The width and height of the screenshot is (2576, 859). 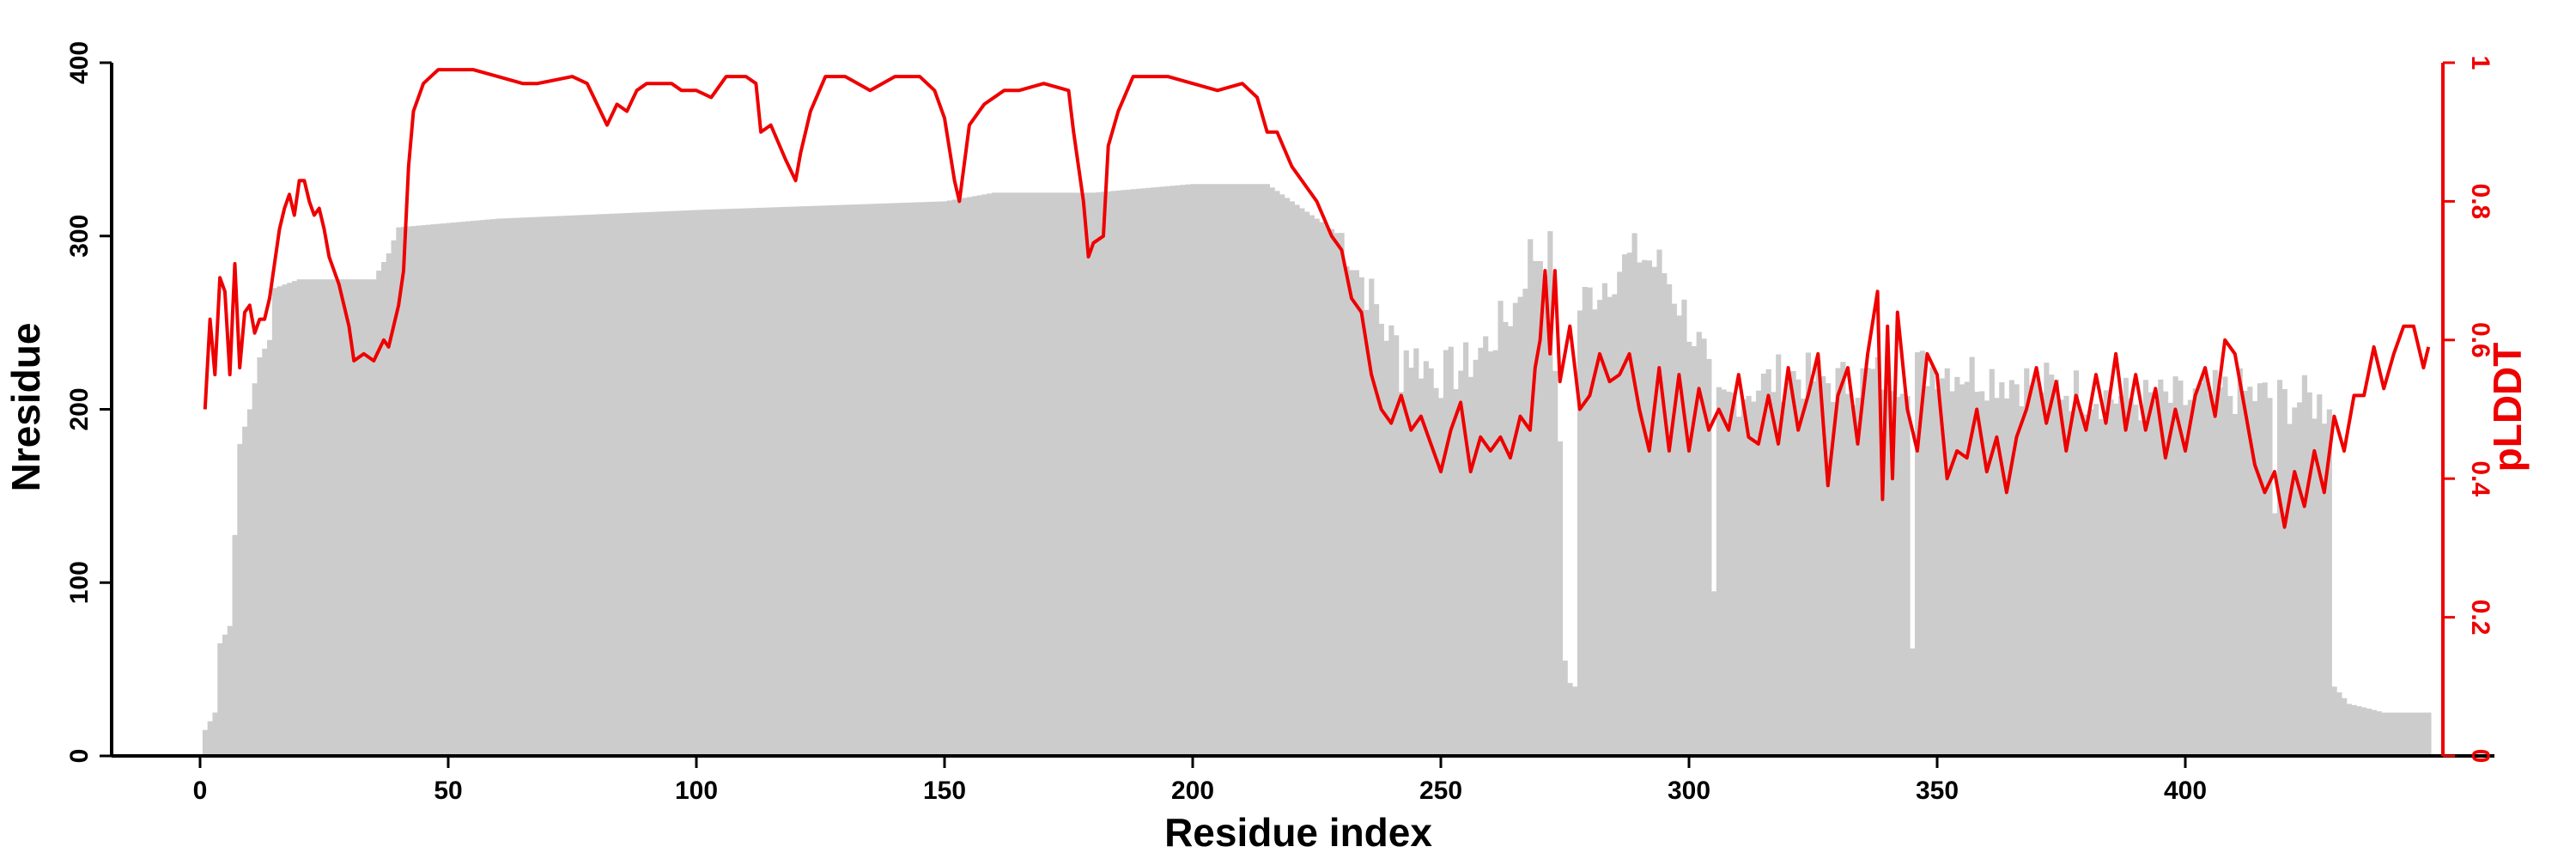 I want to click on right-y-tick-label: 0.4, so click(x=2480, y=478).